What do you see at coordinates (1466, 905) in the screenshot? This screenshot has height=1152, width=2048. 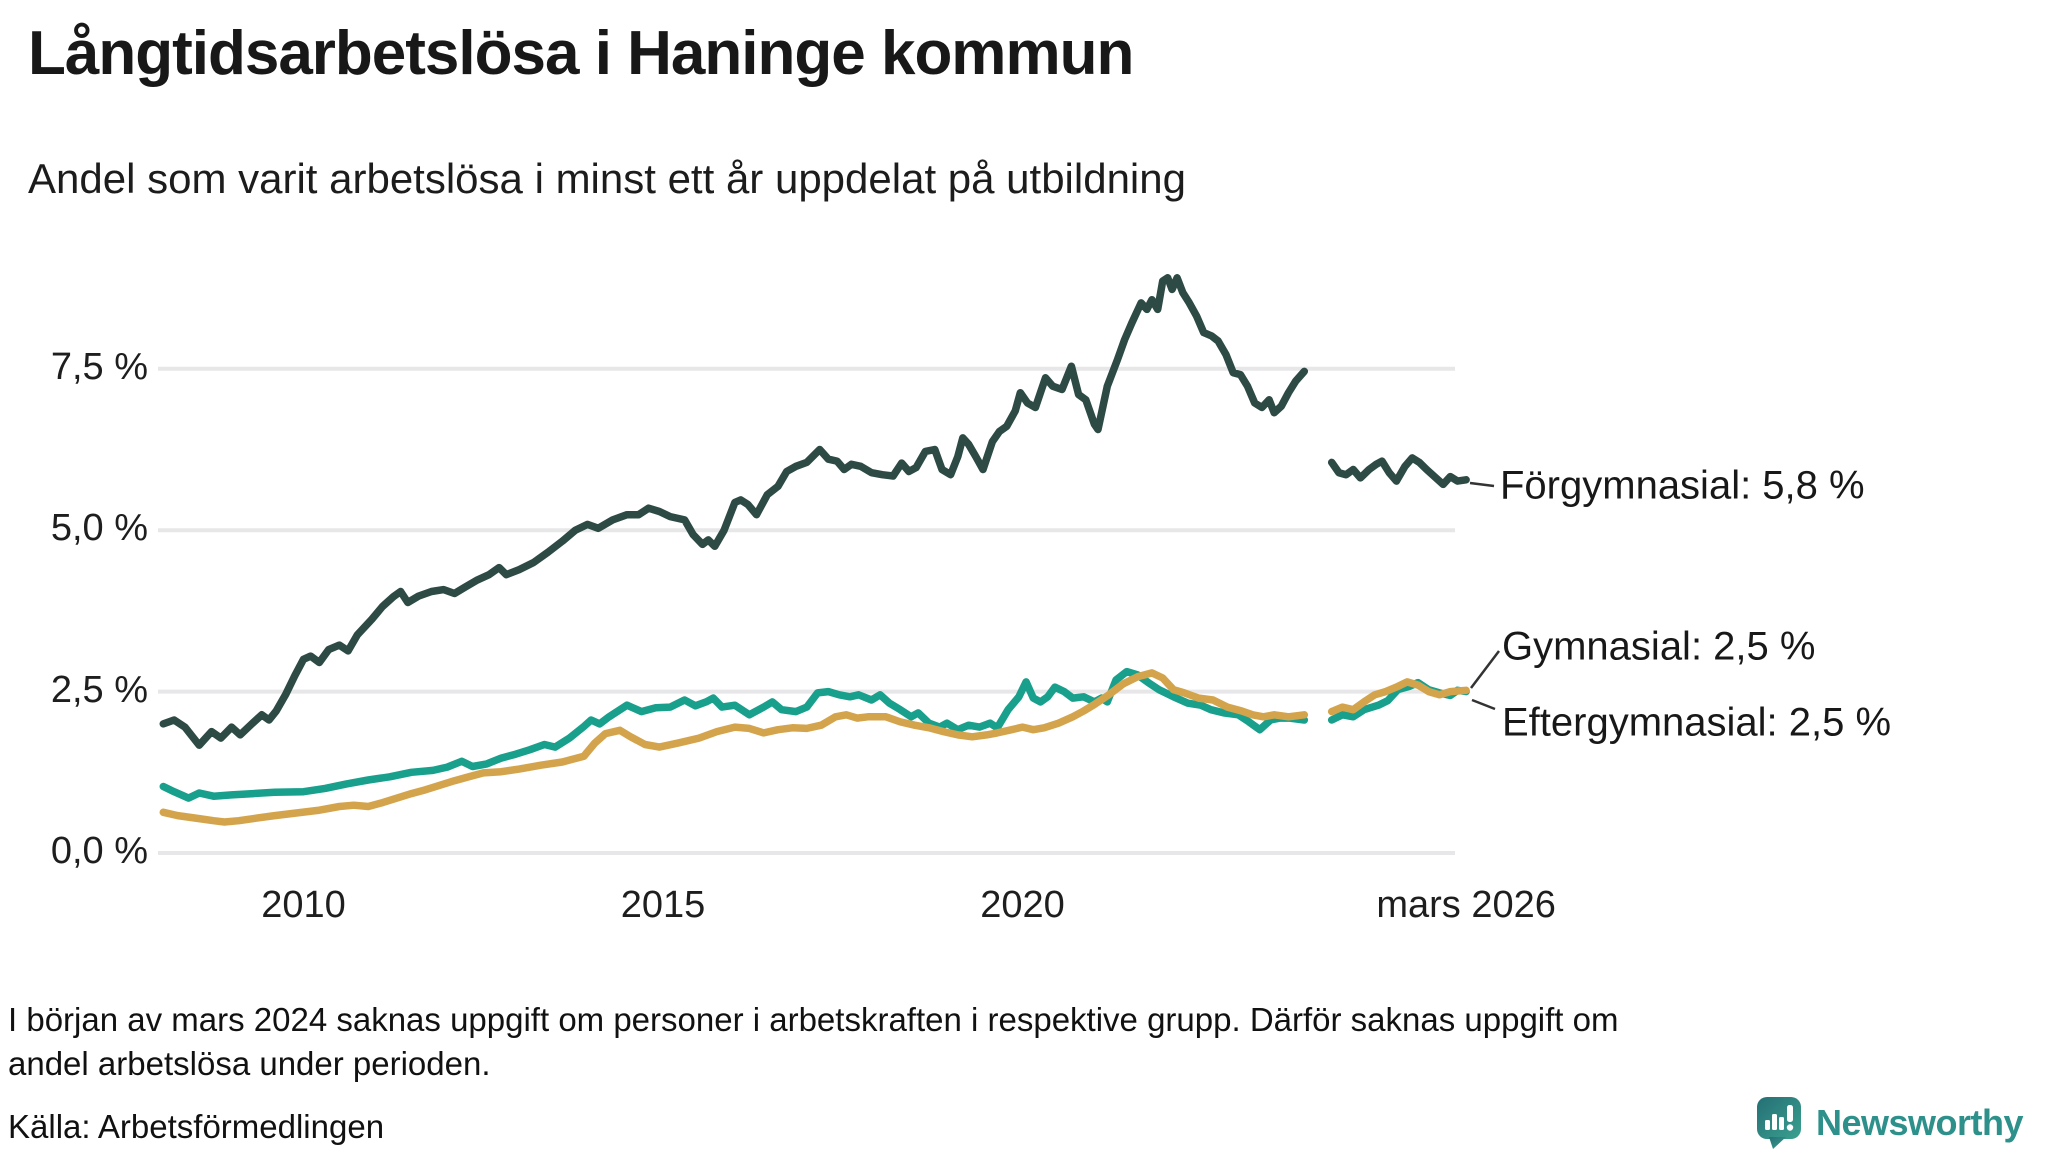 I see `x-tick-label: mars 2026` at bounding box center [1466, 905].